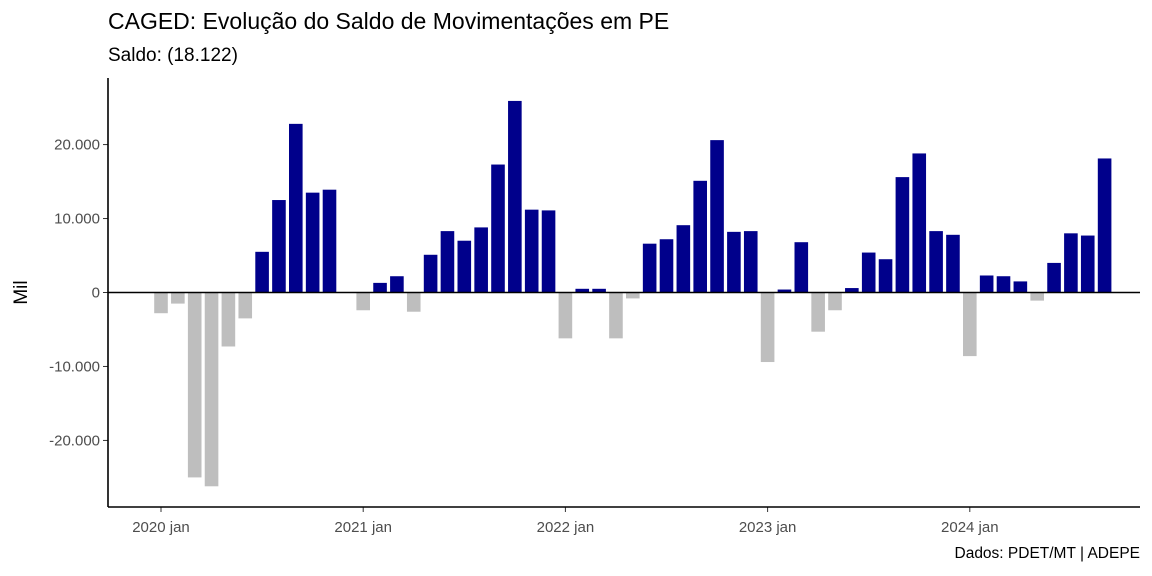 The height and width of the screenshot is (576, 1152). Describe the element at coordinates (768, 527) in the screenshot. I see `x-tick-label: 2023 jan` at that location.